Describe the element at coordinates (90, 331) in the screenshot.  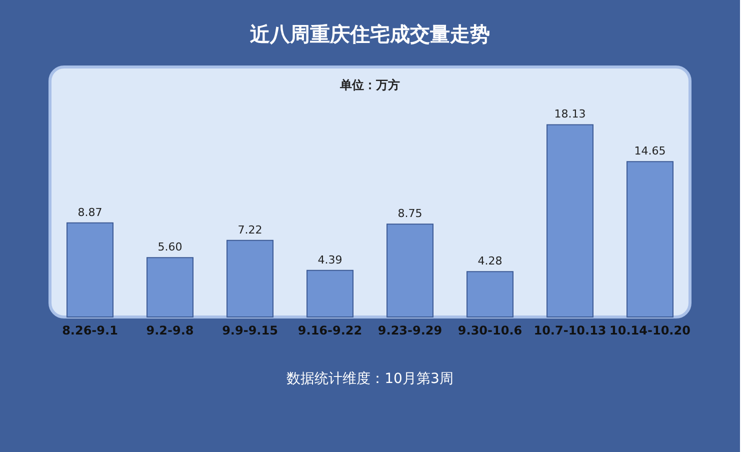
I see `x-tick-label: 8.26-9.1` at that location.